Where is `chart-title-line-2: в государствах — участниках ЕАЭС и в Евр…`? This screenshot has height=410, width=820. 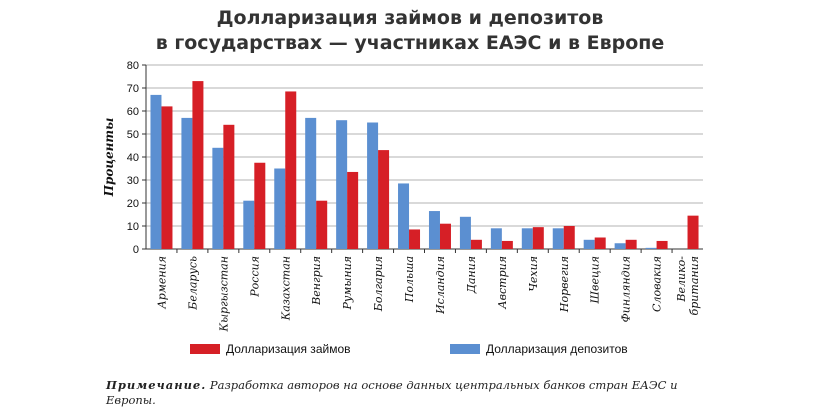 chart-title-line-2: в государствах — участниках ЕАЭС и в Евр… is located at coordinates (410, 43).